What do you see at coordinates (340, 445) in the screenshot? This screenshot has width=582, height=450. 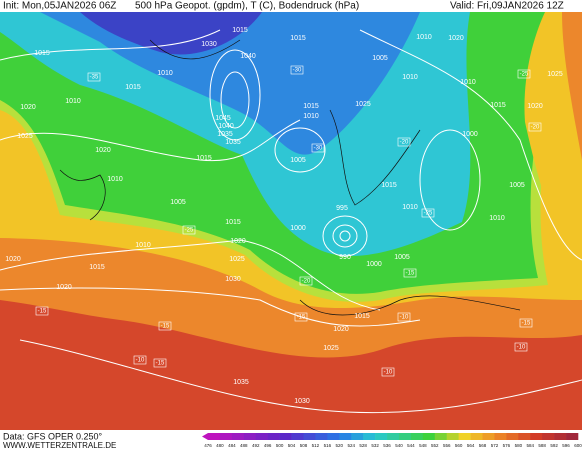 I see `colorbar-tick-label: 520` at bounding box center [340, 445].